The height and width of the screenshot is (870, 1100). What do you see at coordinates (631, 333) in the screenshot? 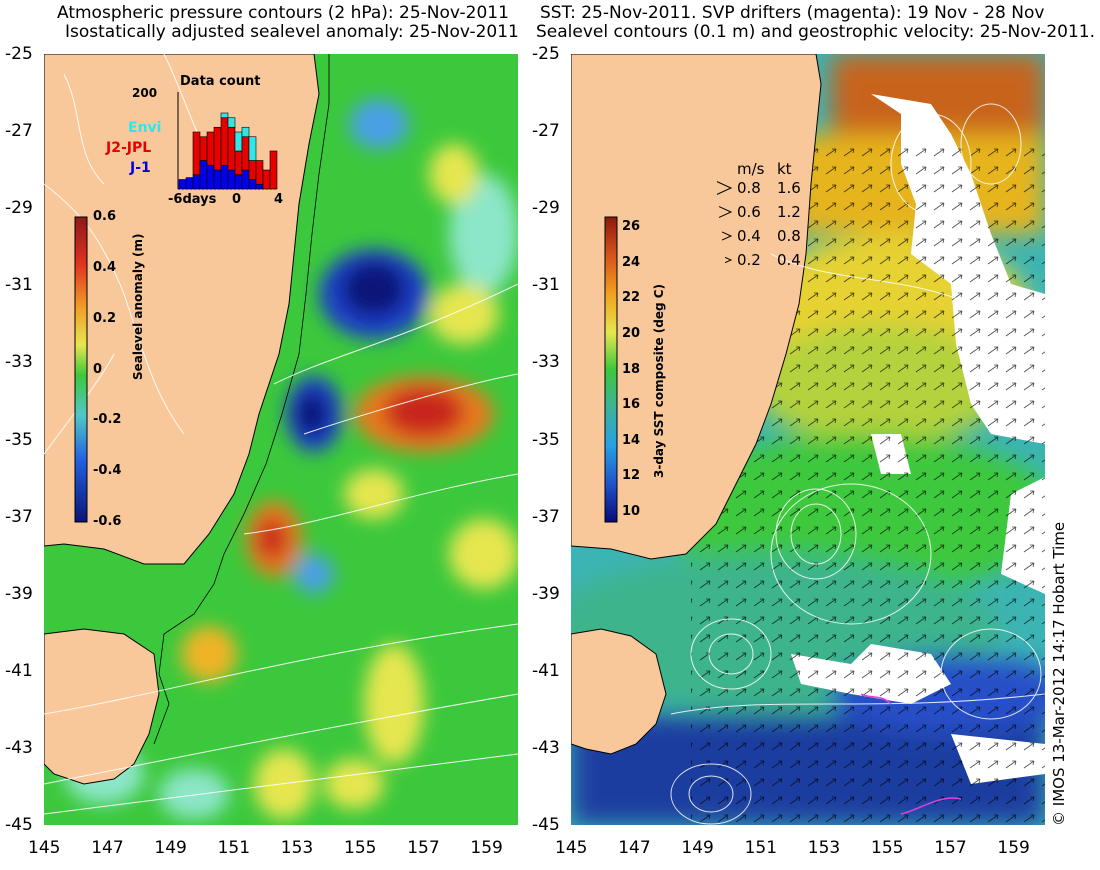
I see `colorbar-tick-label: 20` at bounding box center [631, 333].